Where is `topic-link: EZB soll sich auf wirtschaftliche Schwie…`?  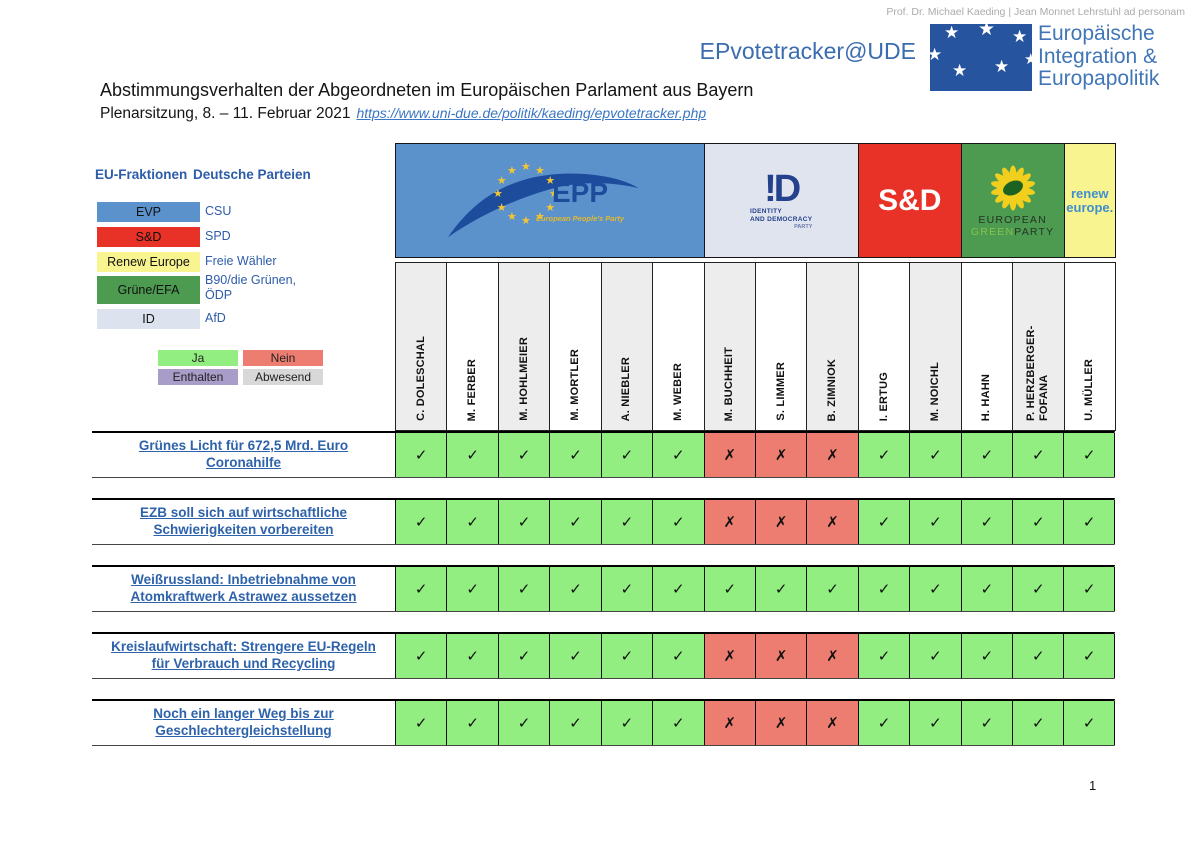
topic-link: EZB soll sich auf wirtschaftliche Schwie… is located at coordinates (243, 521).